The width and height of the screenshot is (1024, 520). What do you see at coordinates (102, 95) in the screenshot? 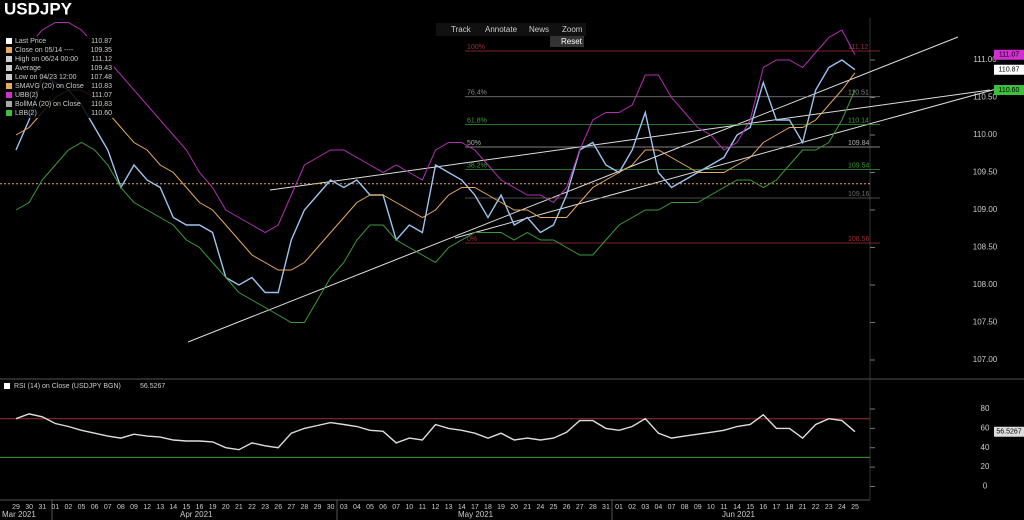
I see `legend-value: 111.07` at bounding box center [102, 95].